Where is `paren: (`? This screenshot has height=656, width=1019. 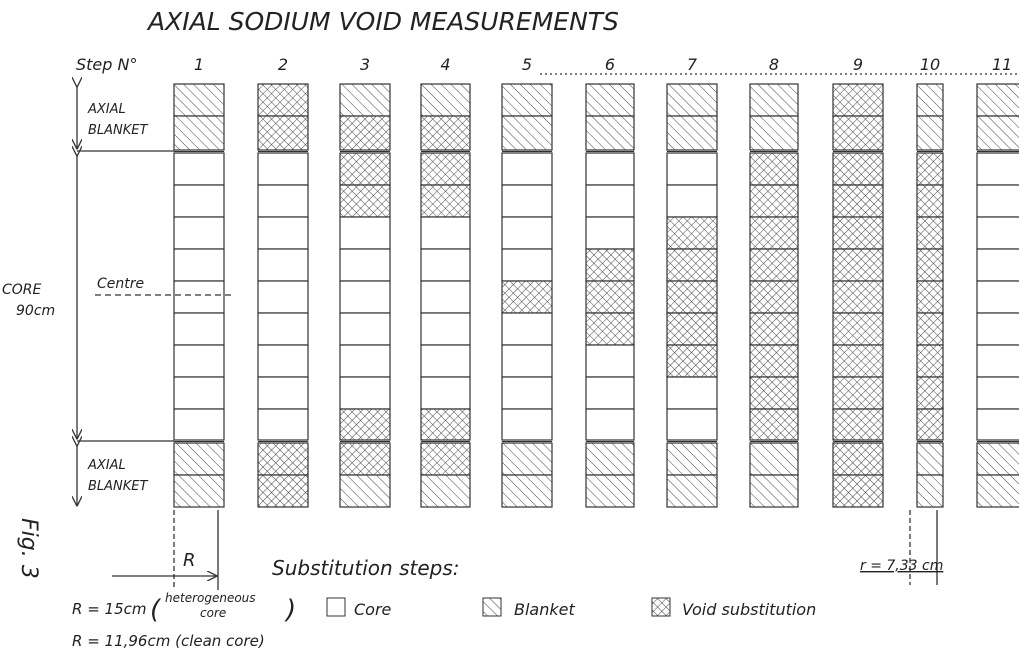
paren: ( is located at coordinates (156, 610).